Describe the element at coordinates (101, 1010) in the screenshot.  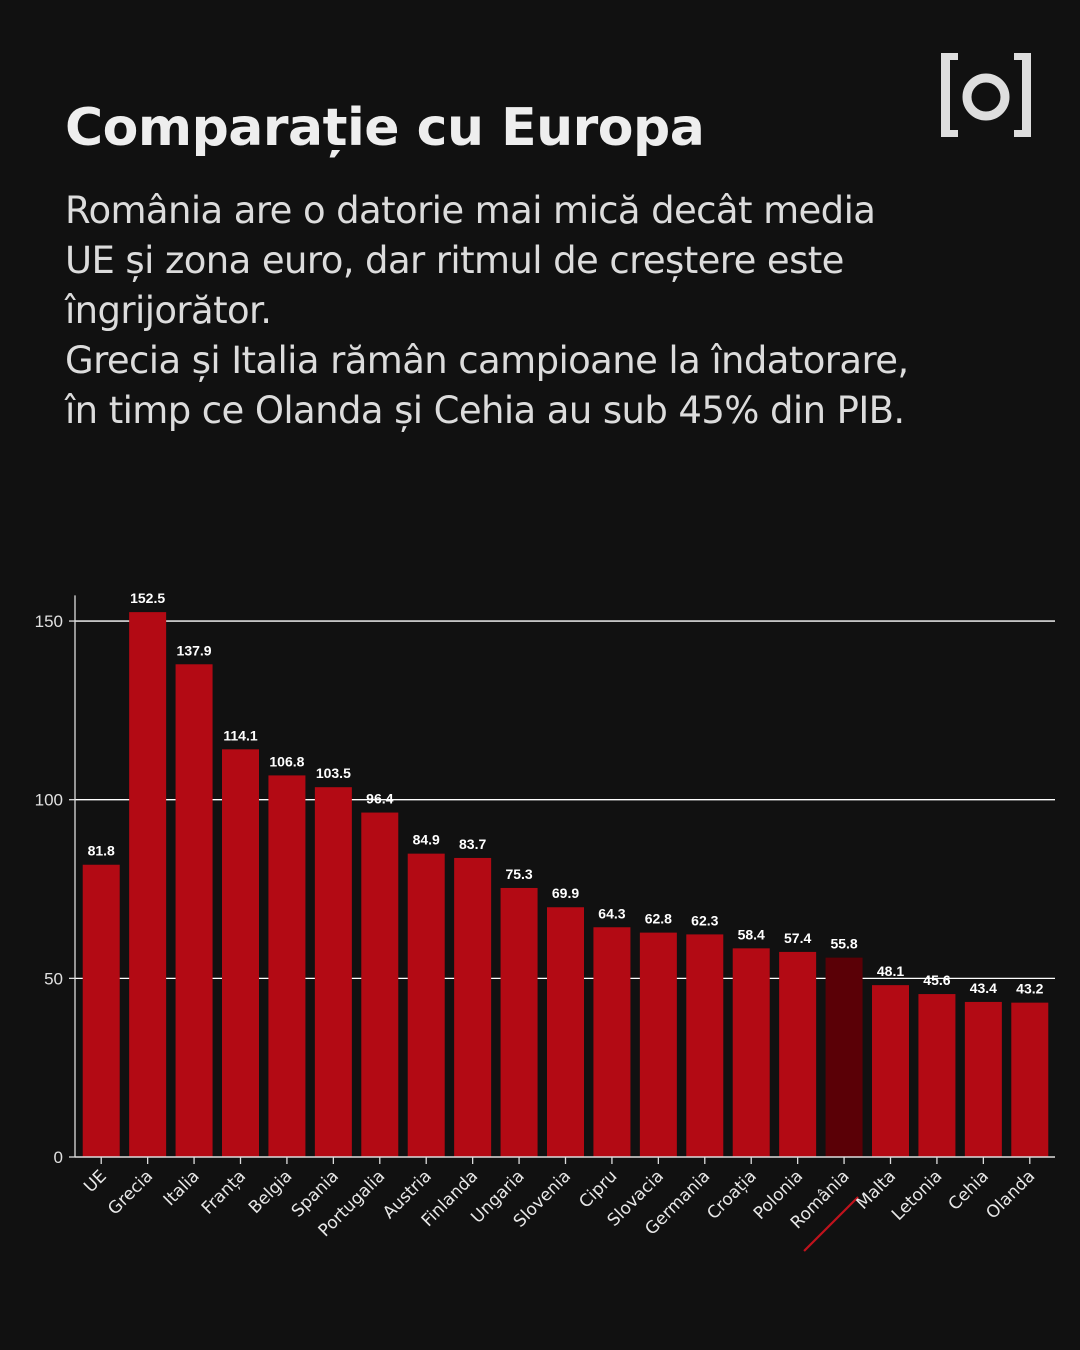
I see `bar-ue` at that location.